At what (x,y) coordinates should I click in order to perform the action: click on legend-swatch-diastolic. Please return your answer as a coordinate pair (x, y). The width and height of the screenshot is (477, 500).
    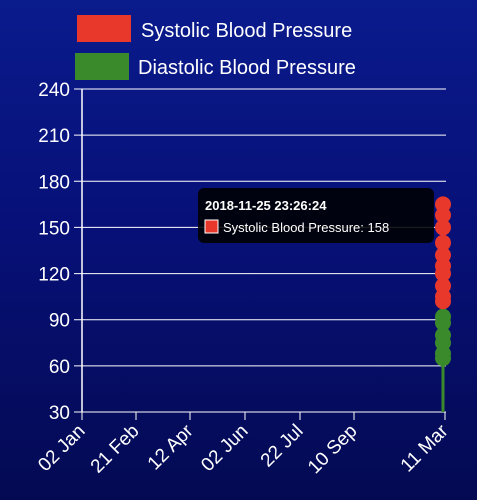
    Looking at the image, I should click on (102, 66).